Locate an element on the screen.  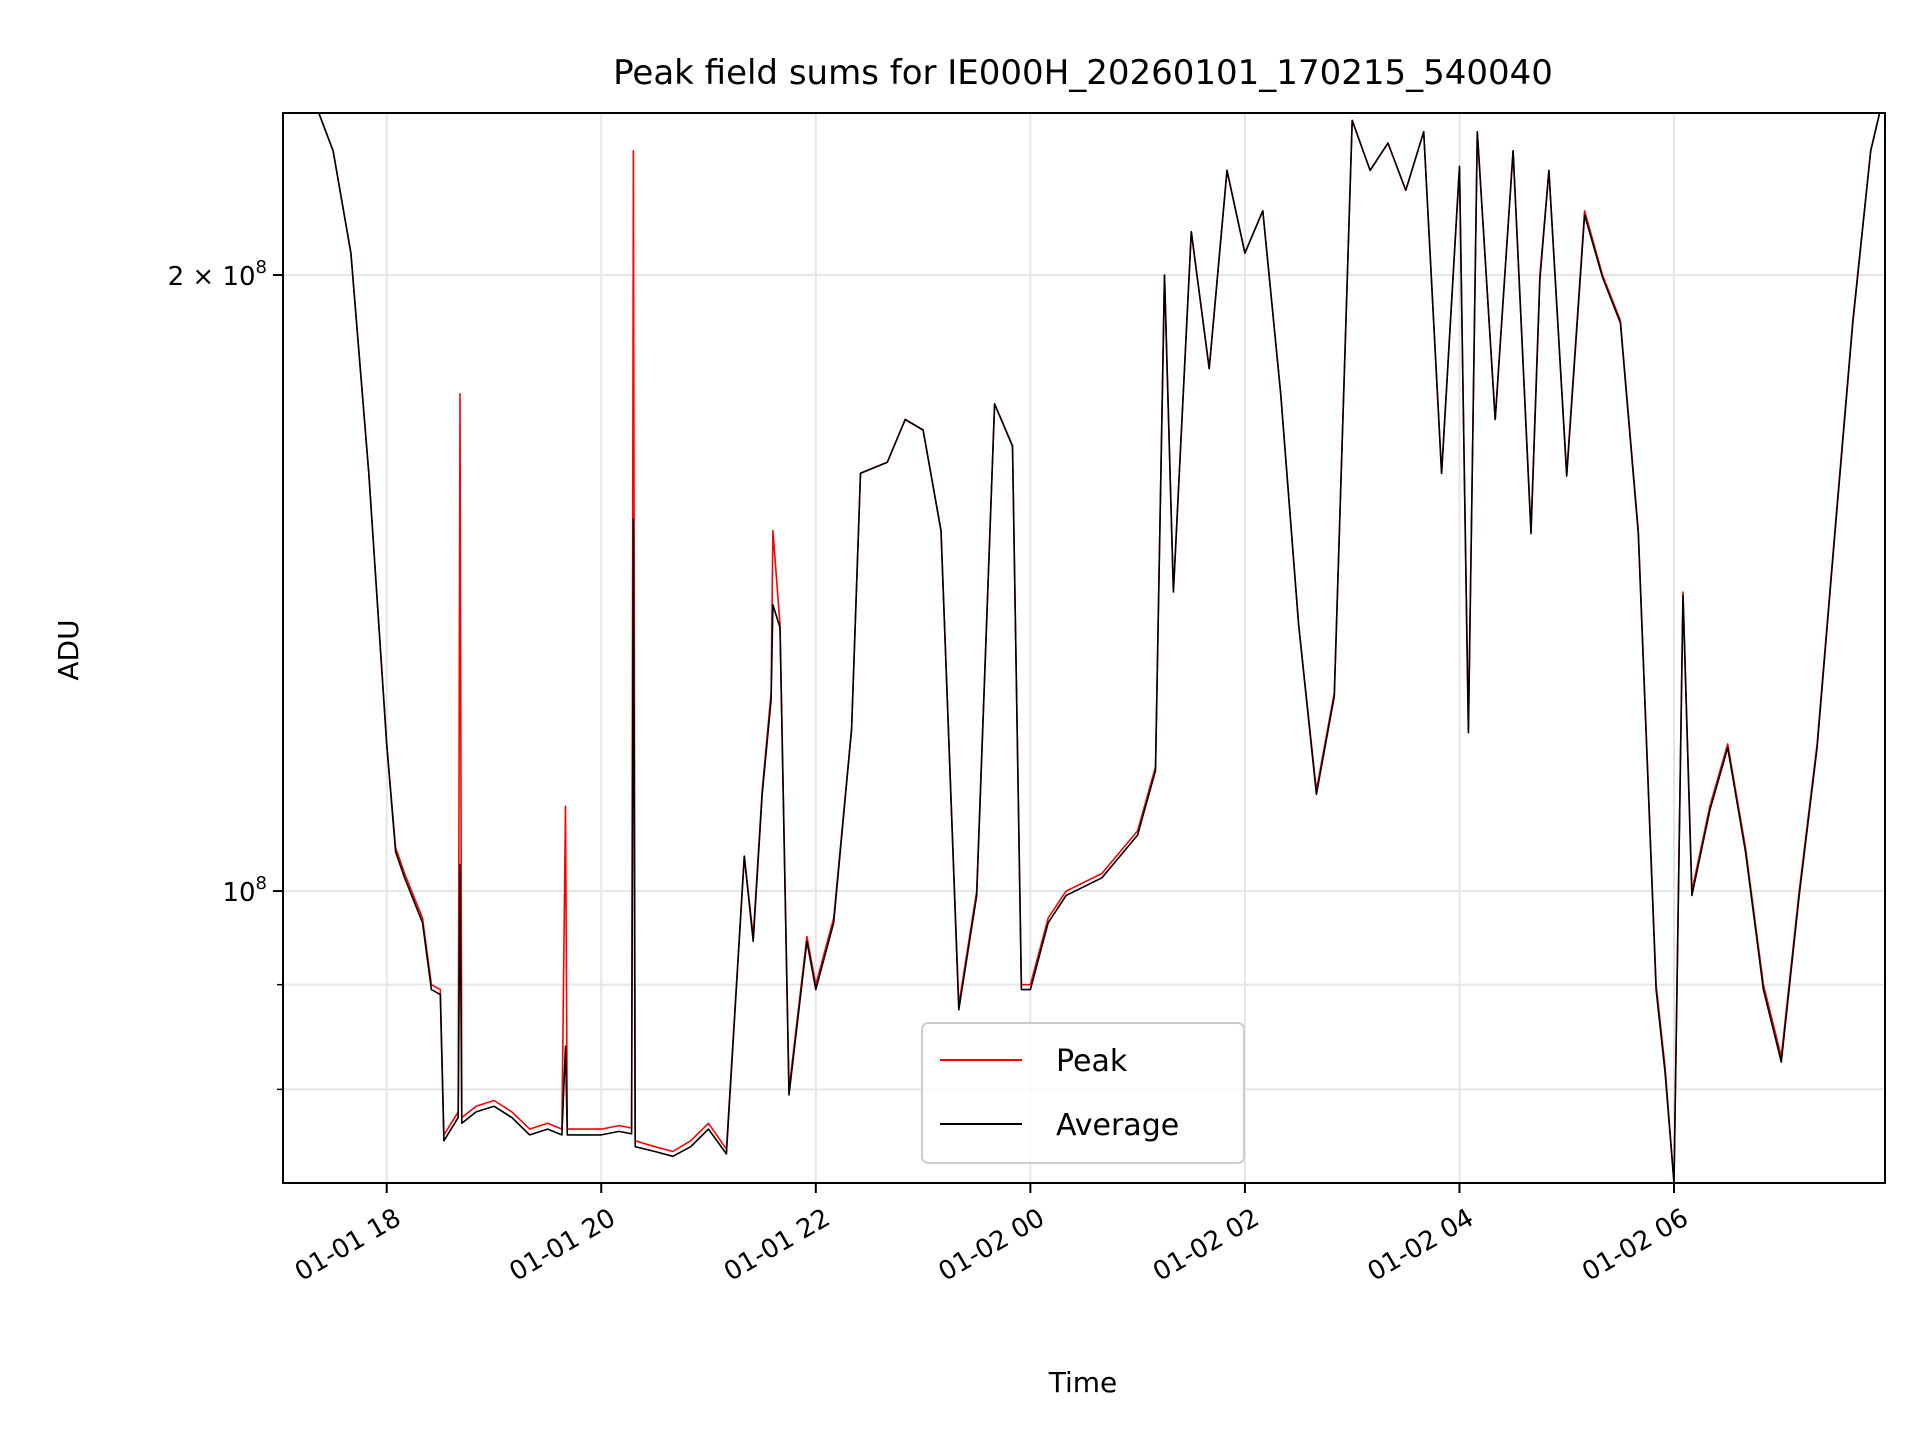
legend: Peak Average is located at coordinates (1083, 1093).